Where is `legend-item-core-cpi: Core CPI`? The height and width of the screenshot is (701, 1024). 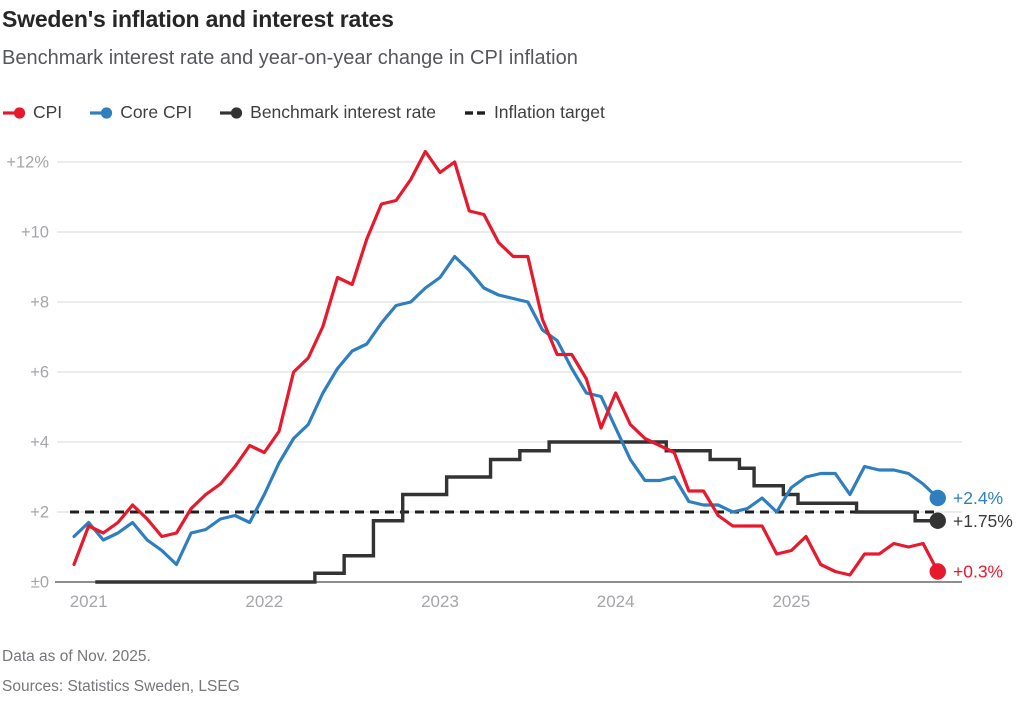 legend-item-core-cpi: Core CPI is located at coordinates (140, 112).